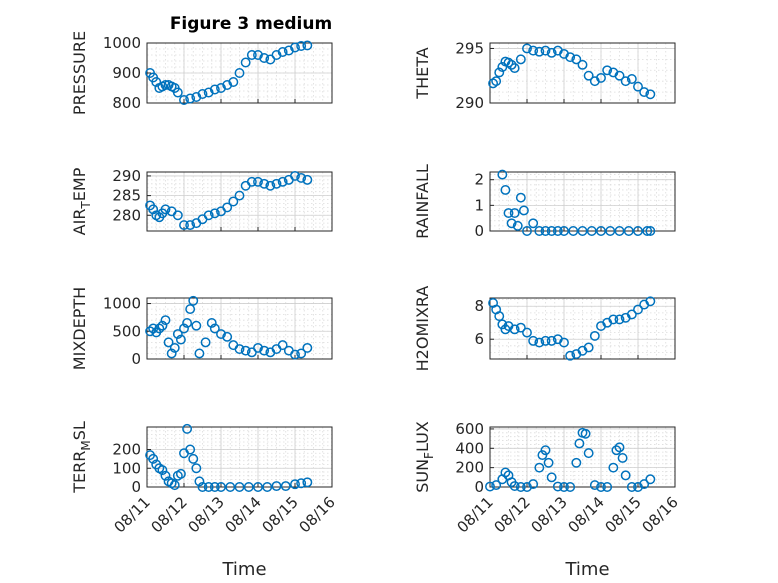 This screenshot has height=583, width=778. I want to click on y-tick-label: 2, so click(479, 180).